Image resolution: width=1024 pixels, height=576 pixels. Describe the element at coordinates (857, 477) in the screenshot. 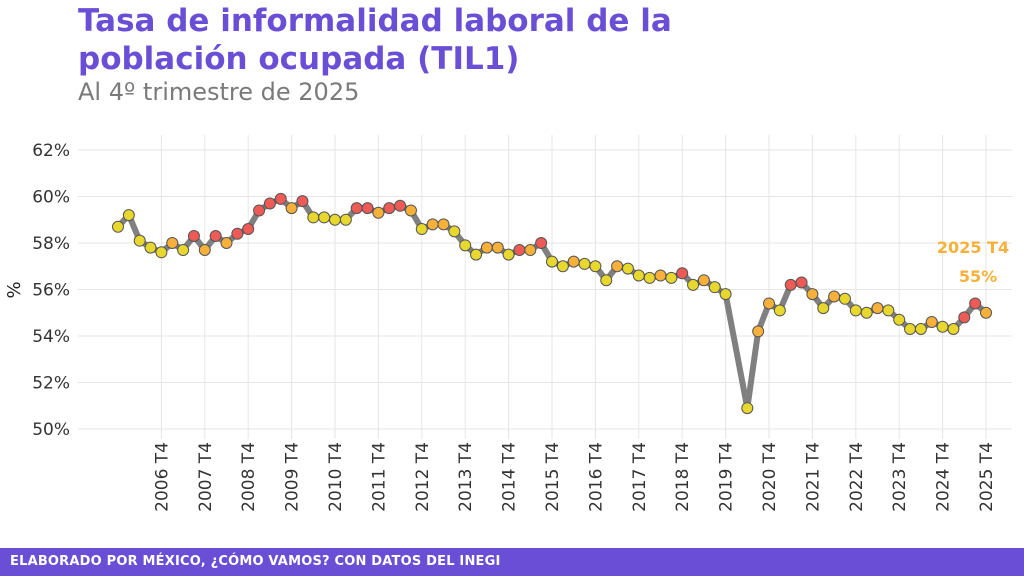

I see `x-tick-label: 2022 T4` at that location.